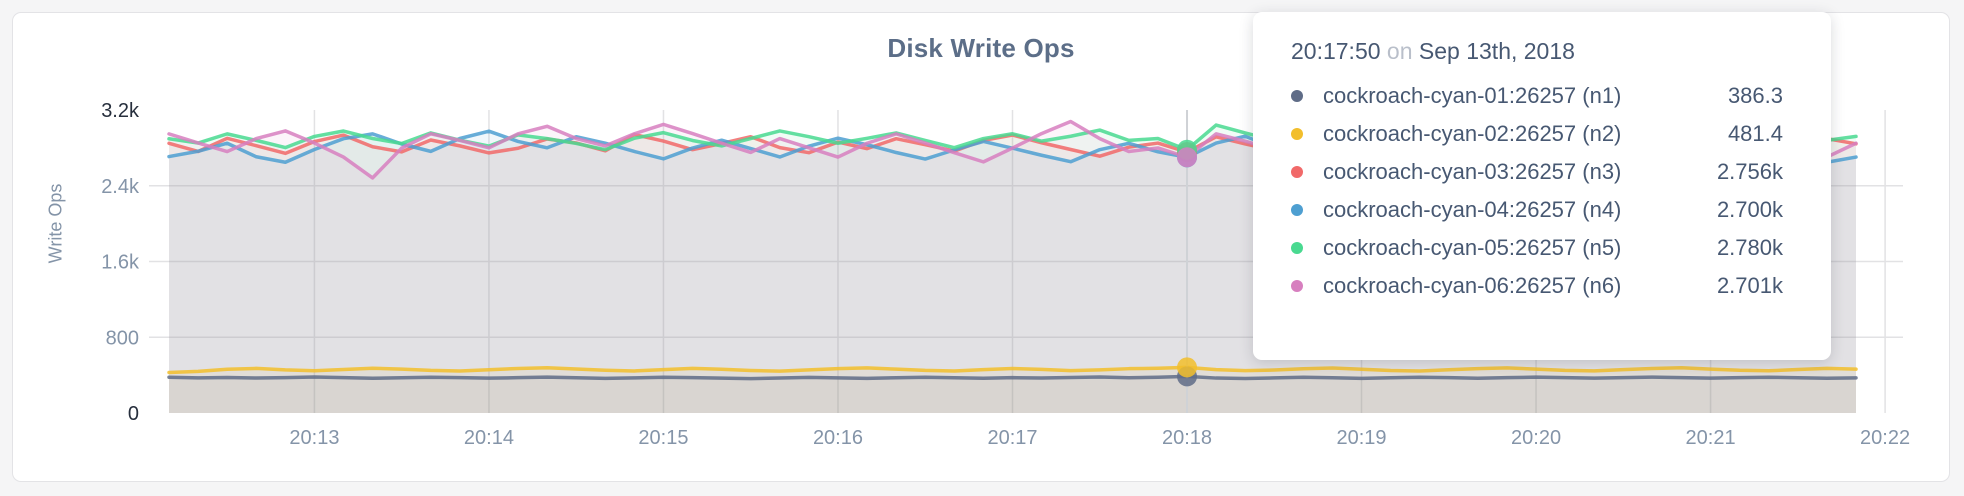 The image size is (1964, 496). What do you see at coordinates (120, 111) in the screenshot?
I see `y-axis-tick-label: 3.2k` at bounding box center [120, 111].